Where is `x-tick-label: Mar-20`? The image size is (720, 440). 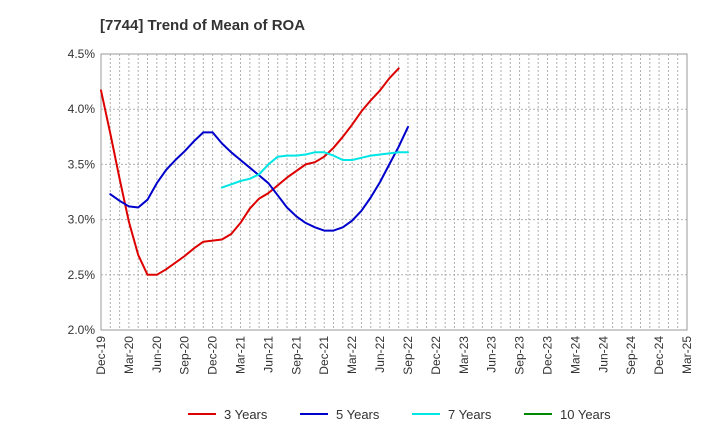 x-tick-label: Mar-20 is located at coordinates (129, 355).